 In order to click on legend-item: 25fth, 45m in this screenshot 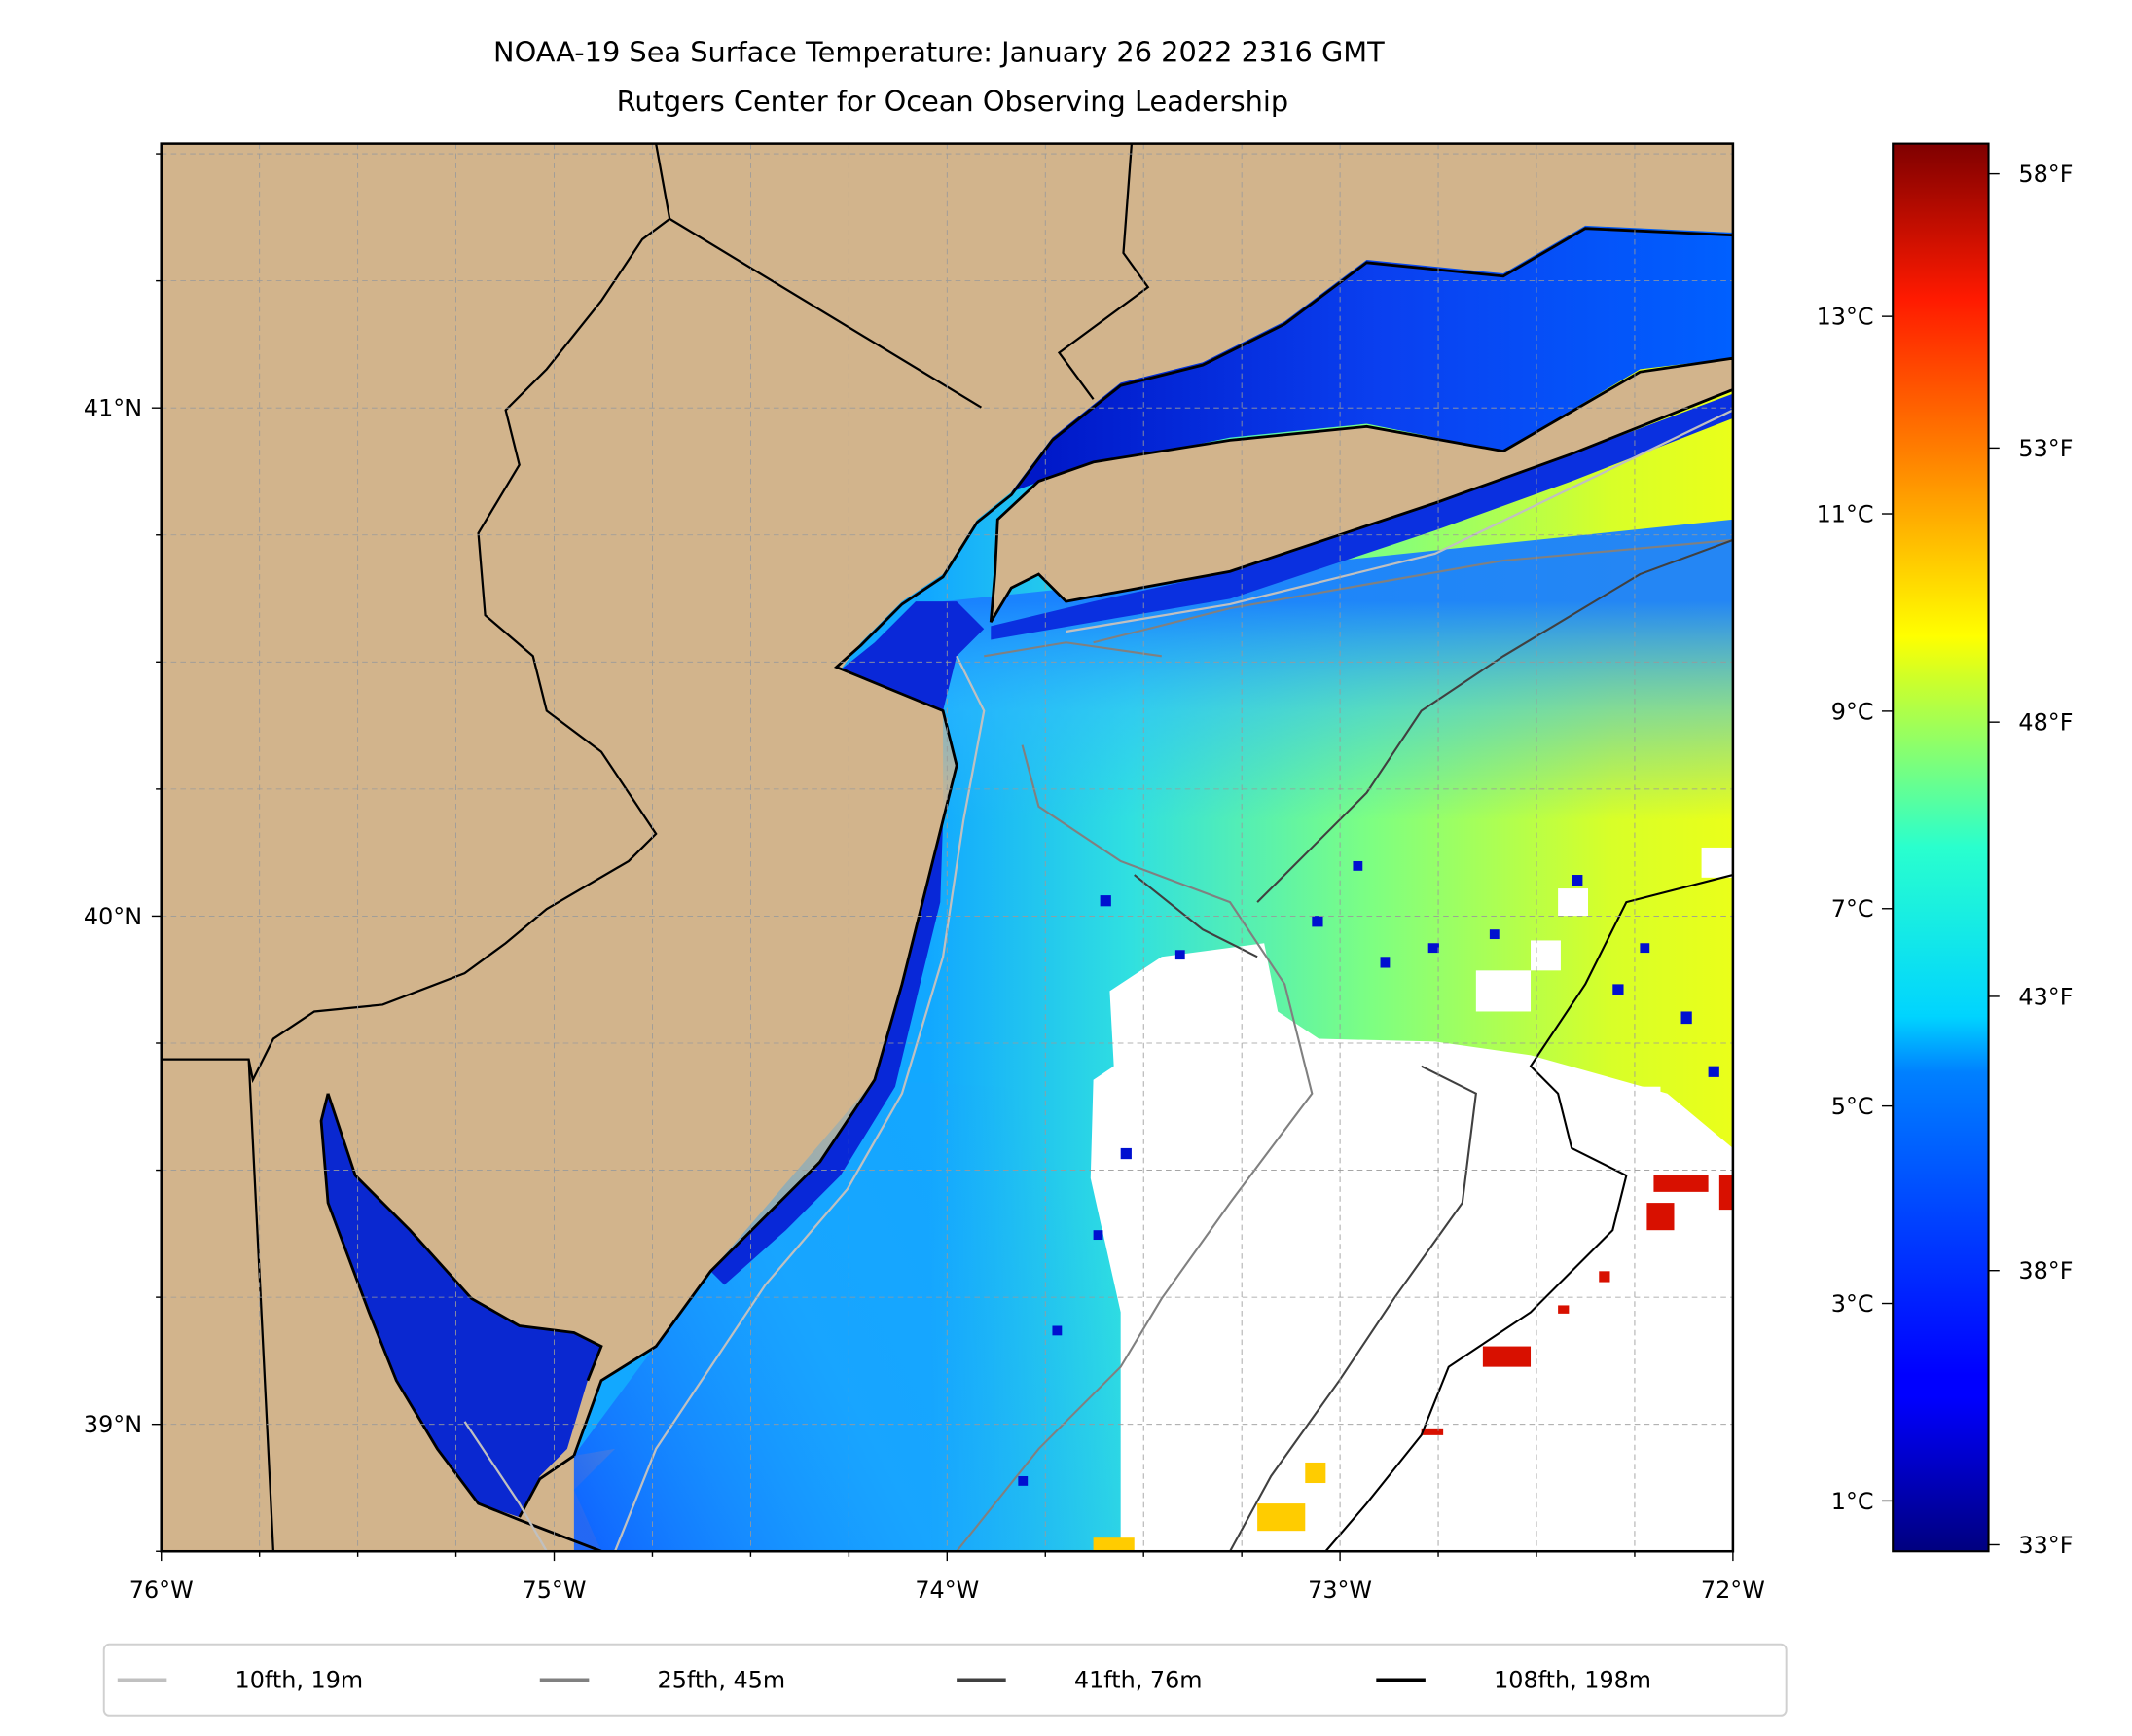, I will do `click(662, 1681)`.